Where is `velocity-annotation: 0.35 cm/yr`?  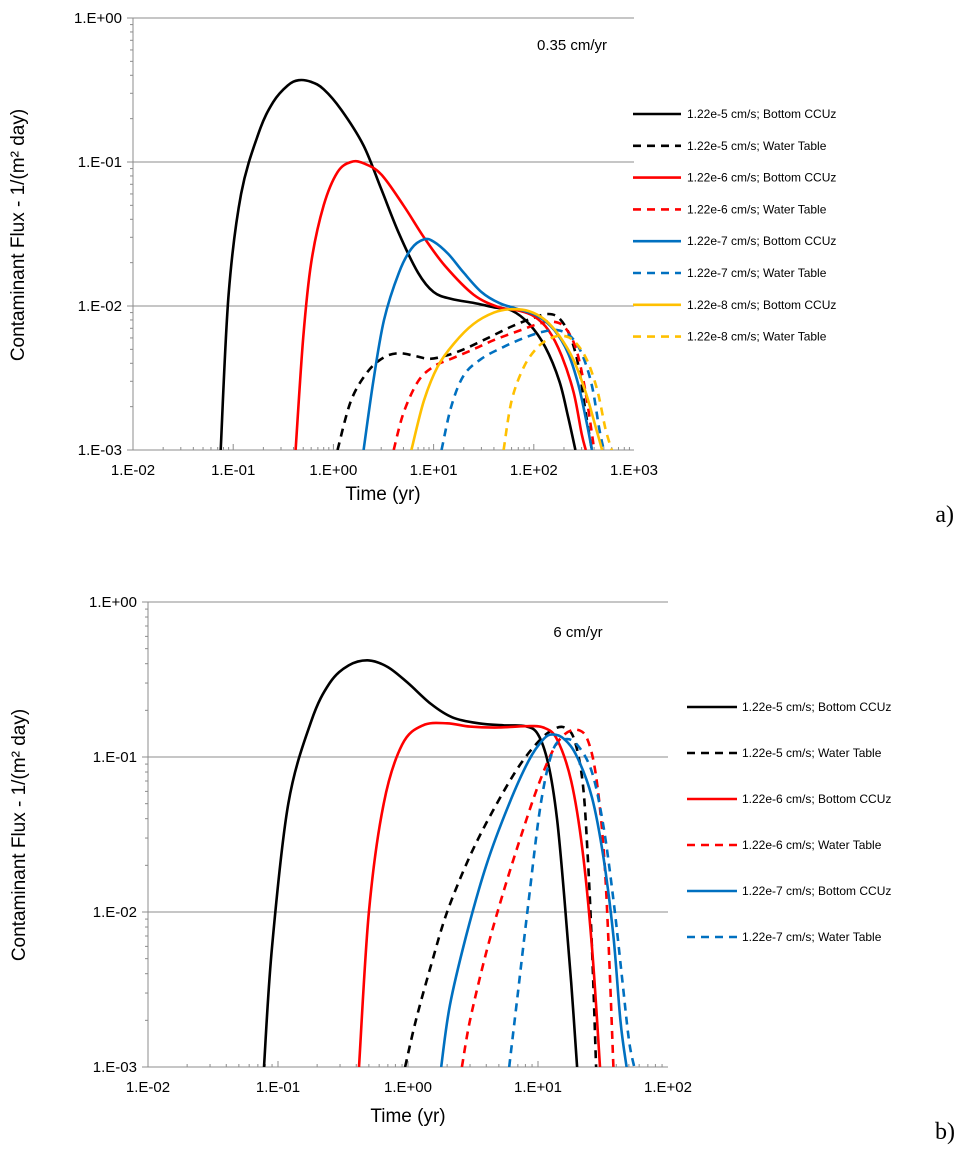 velocity-annotation: 0.35 cm/yr is located at coordinates (572, 45).